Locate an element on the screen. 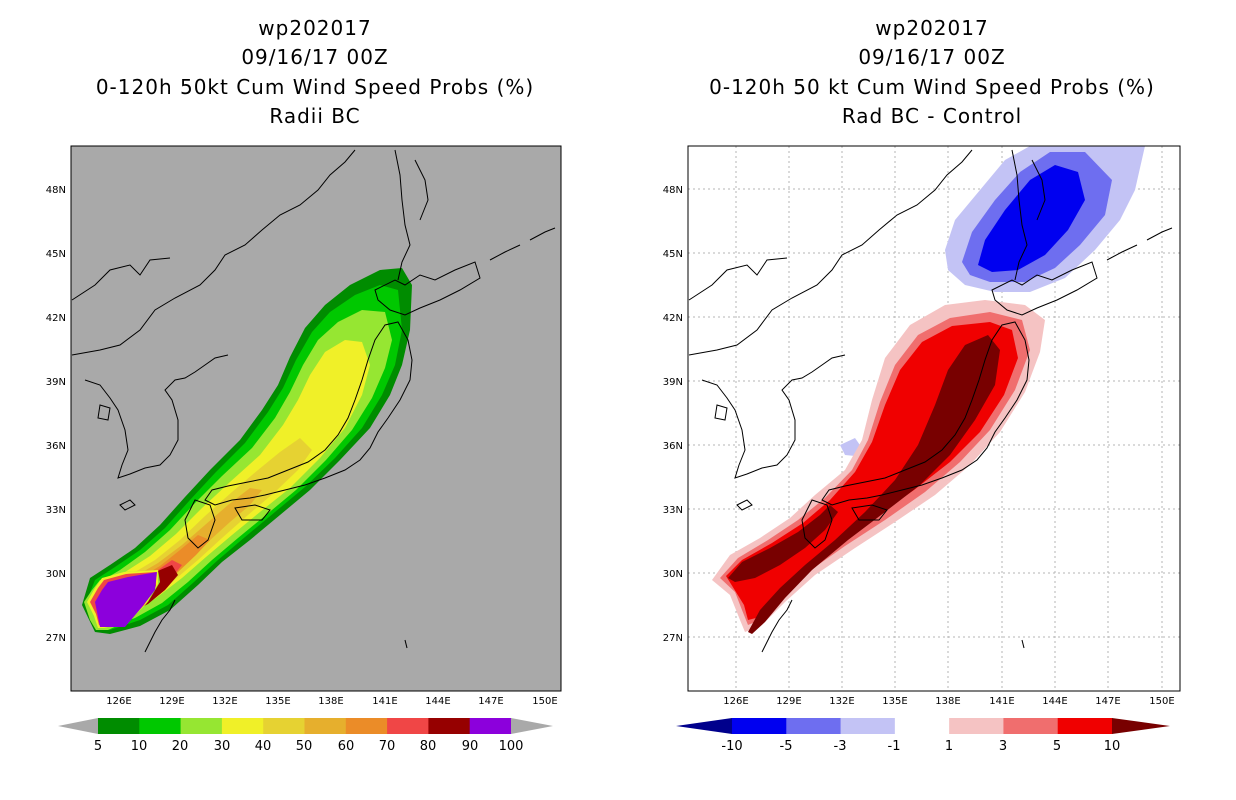  left-lon-147e: 147E is located at coordinates (490, 701).